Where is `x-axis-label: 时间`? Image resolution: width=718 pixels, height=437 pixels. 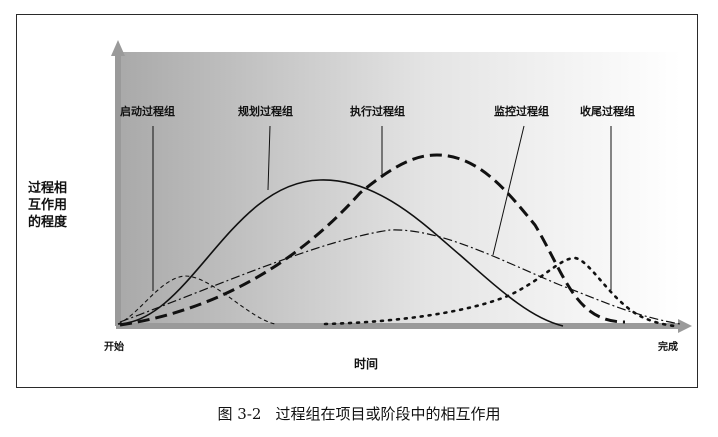
x-axis-label: 时间 is located at coordinates (366, 364).